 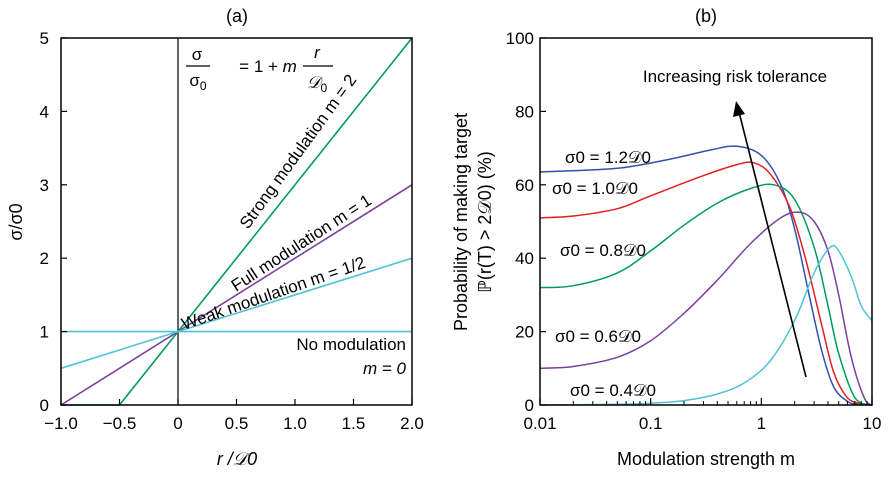 What do you see at coordinates (485, 221) in the screenshot?
I see `panel-b-y-axis-label-2: ℙ(r(T) > 2𝒟0) (%)` at bounding box center [485, 221].